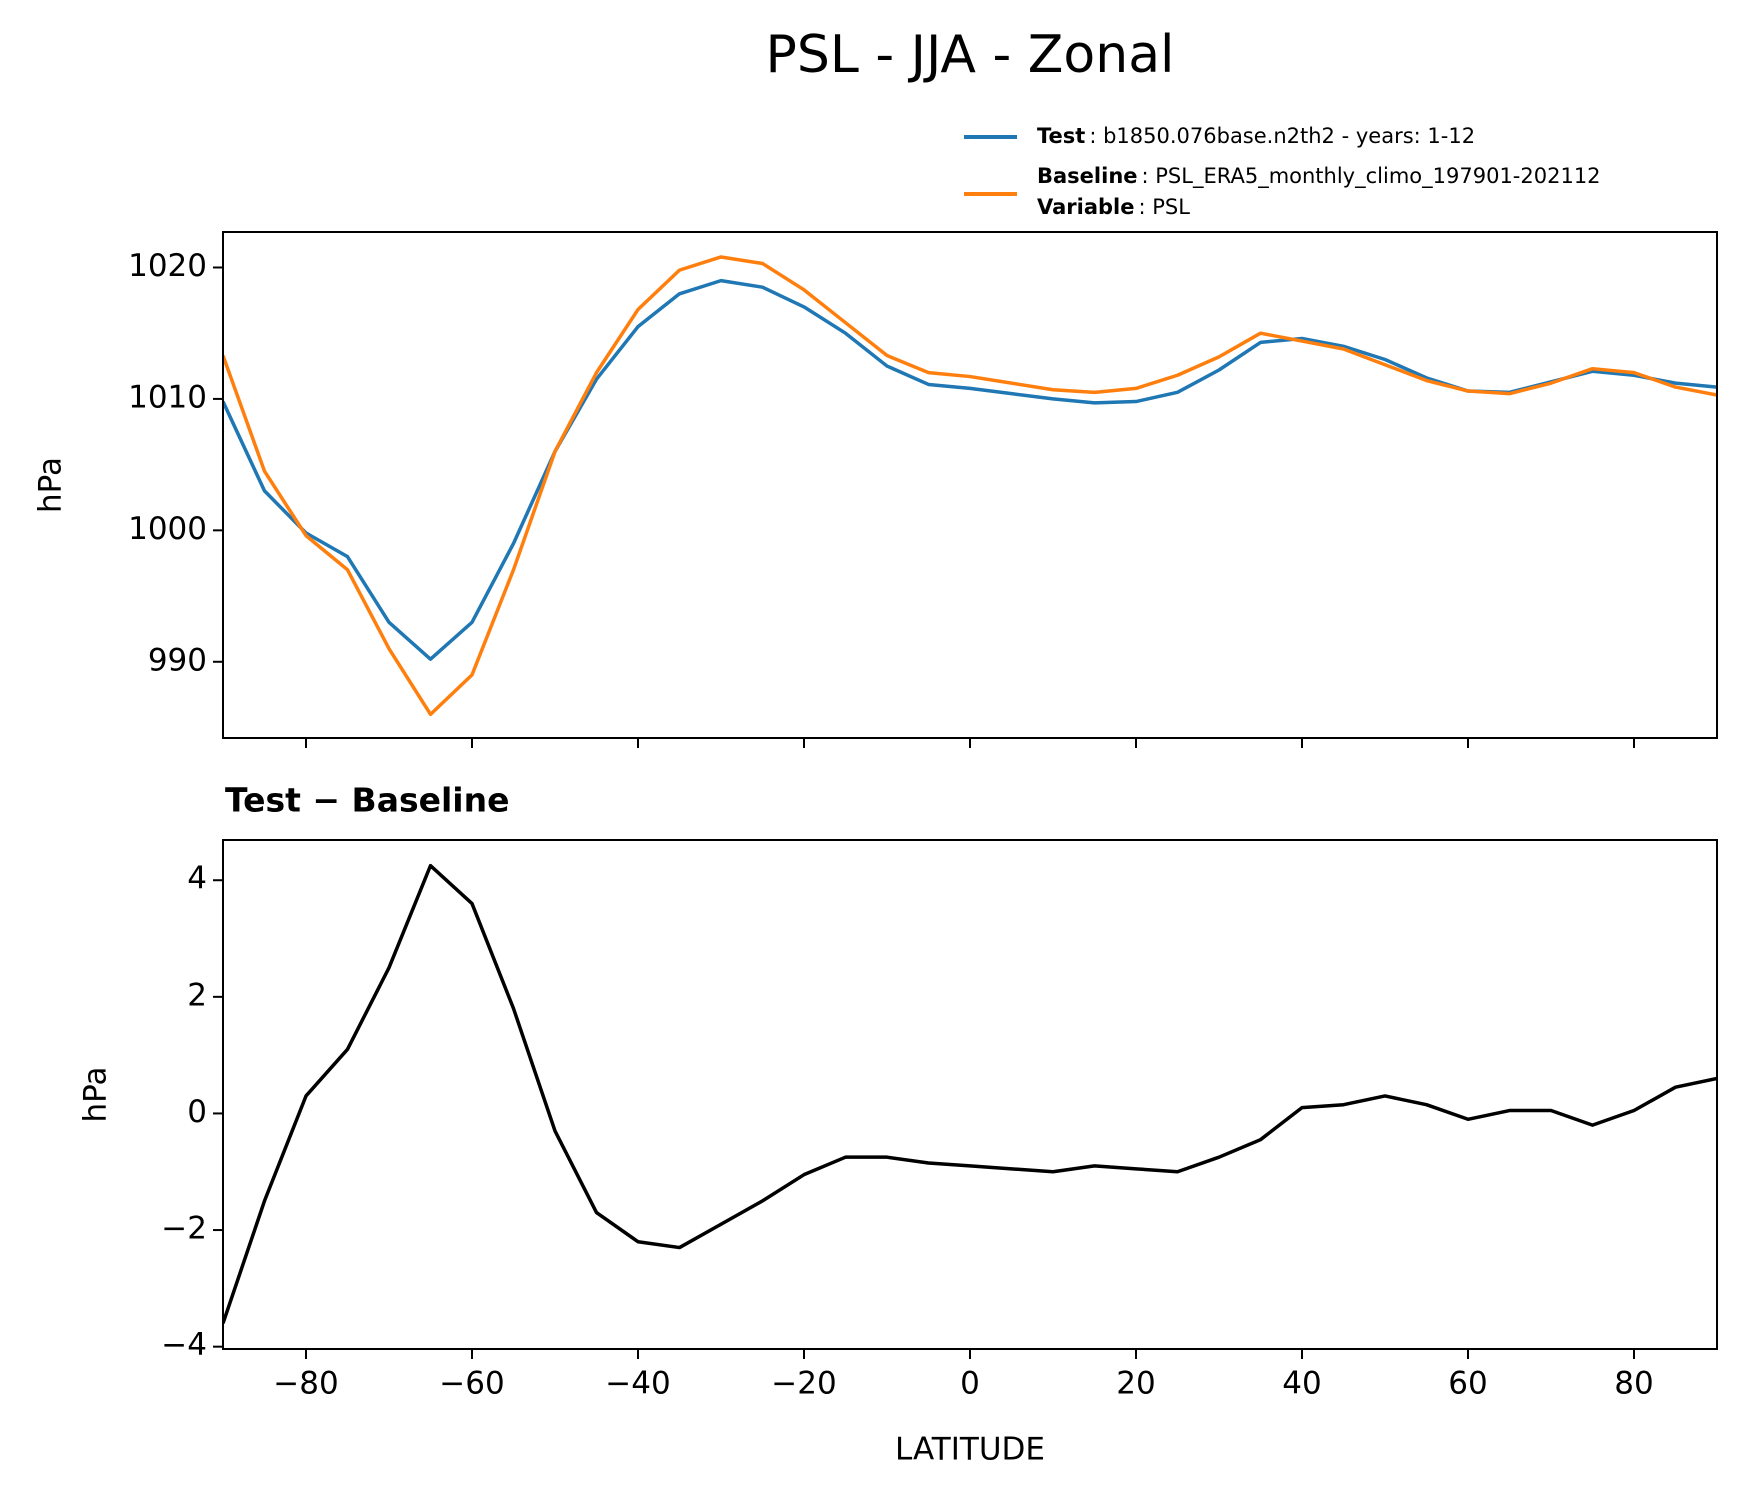 The height and width of the screenshot is (1496, 1739). I want to click on legend-label: Variable: PSL, so click(1113, 207).